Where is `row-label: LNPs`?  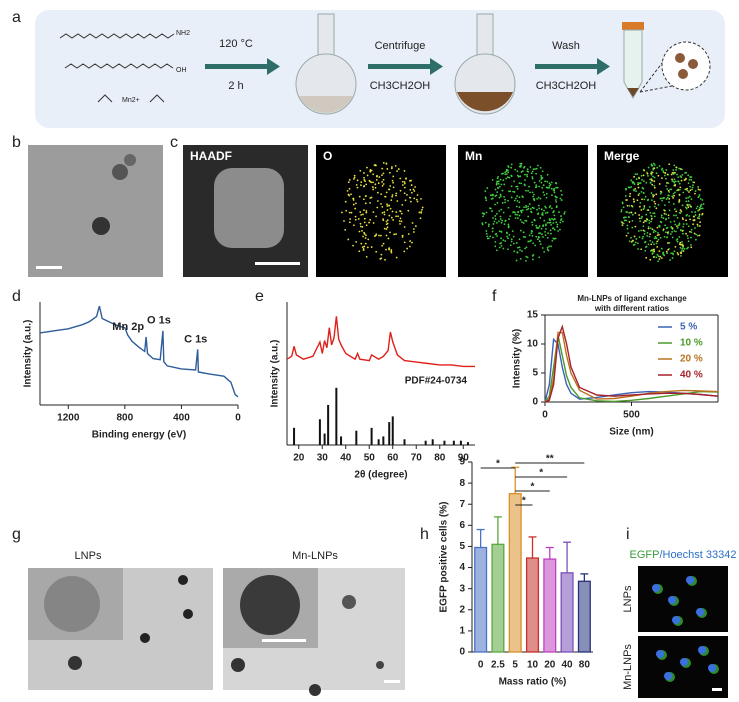 row-label: LNPs is located at coordinates (628, 598).